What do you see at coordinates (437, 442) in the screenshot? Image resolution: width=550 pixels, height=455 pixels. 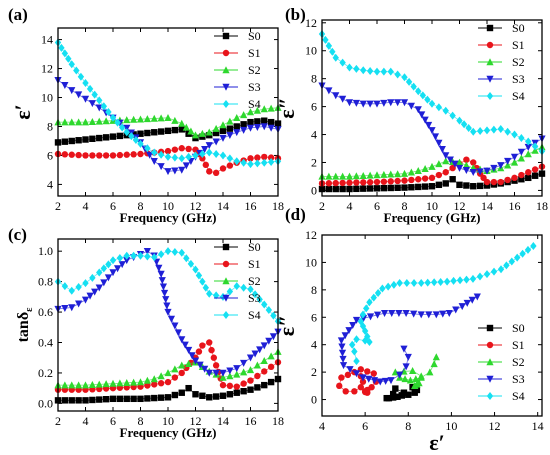 I see `x-axis-label: ε′` at bounding box center [437, 442].